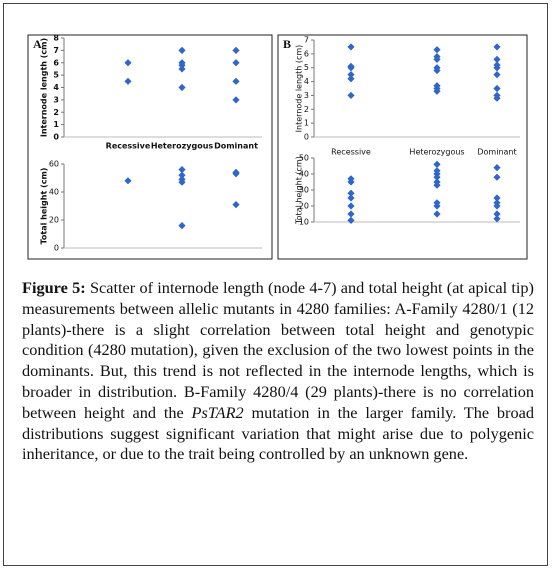 The image size is (553, 572). What do you see at coordinates (304, 222) in the screenshot?
I see `y-tick-label: 10` at bounding box center [304, 222].